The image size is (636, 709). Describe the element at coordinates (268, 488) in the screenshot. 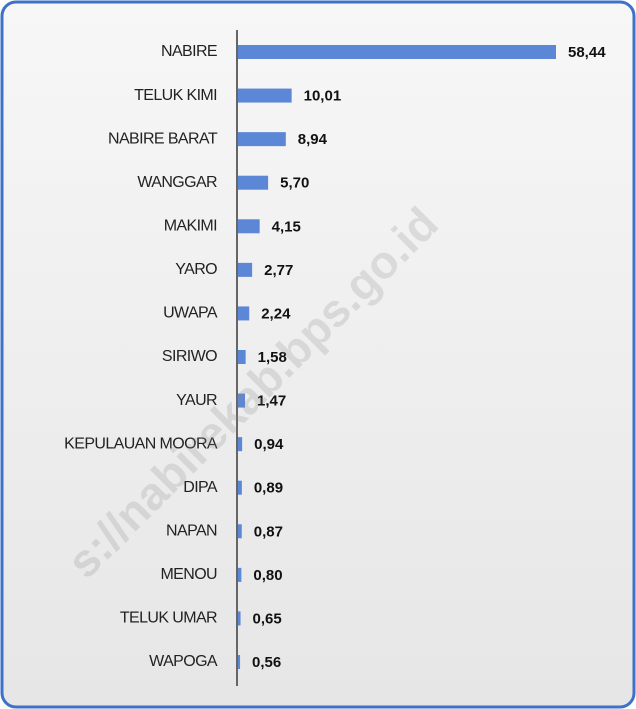

I see `value-label: 0,89` at that location.